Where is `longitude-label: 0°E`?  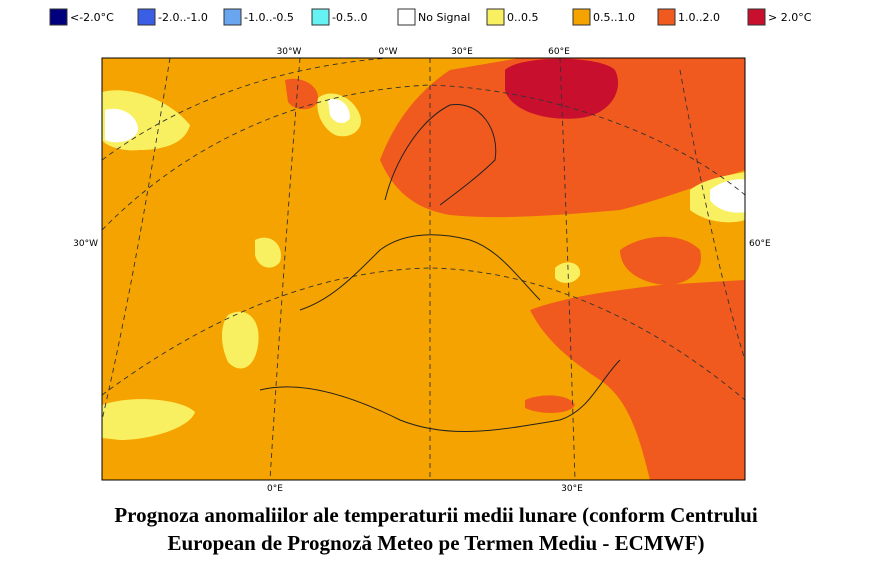
longitude-label: 0°E is located at coordinates (275, 489).